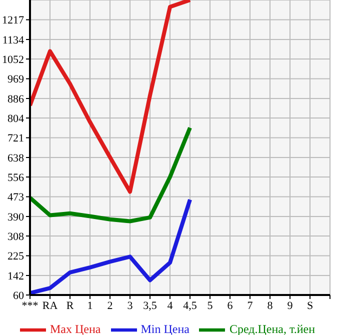 Image resolution: width=345 pixels, height=335 pixels. Describe the element at coordinates (30, 306) in the screenshot. I see `x-tick-label: ***` at that location.